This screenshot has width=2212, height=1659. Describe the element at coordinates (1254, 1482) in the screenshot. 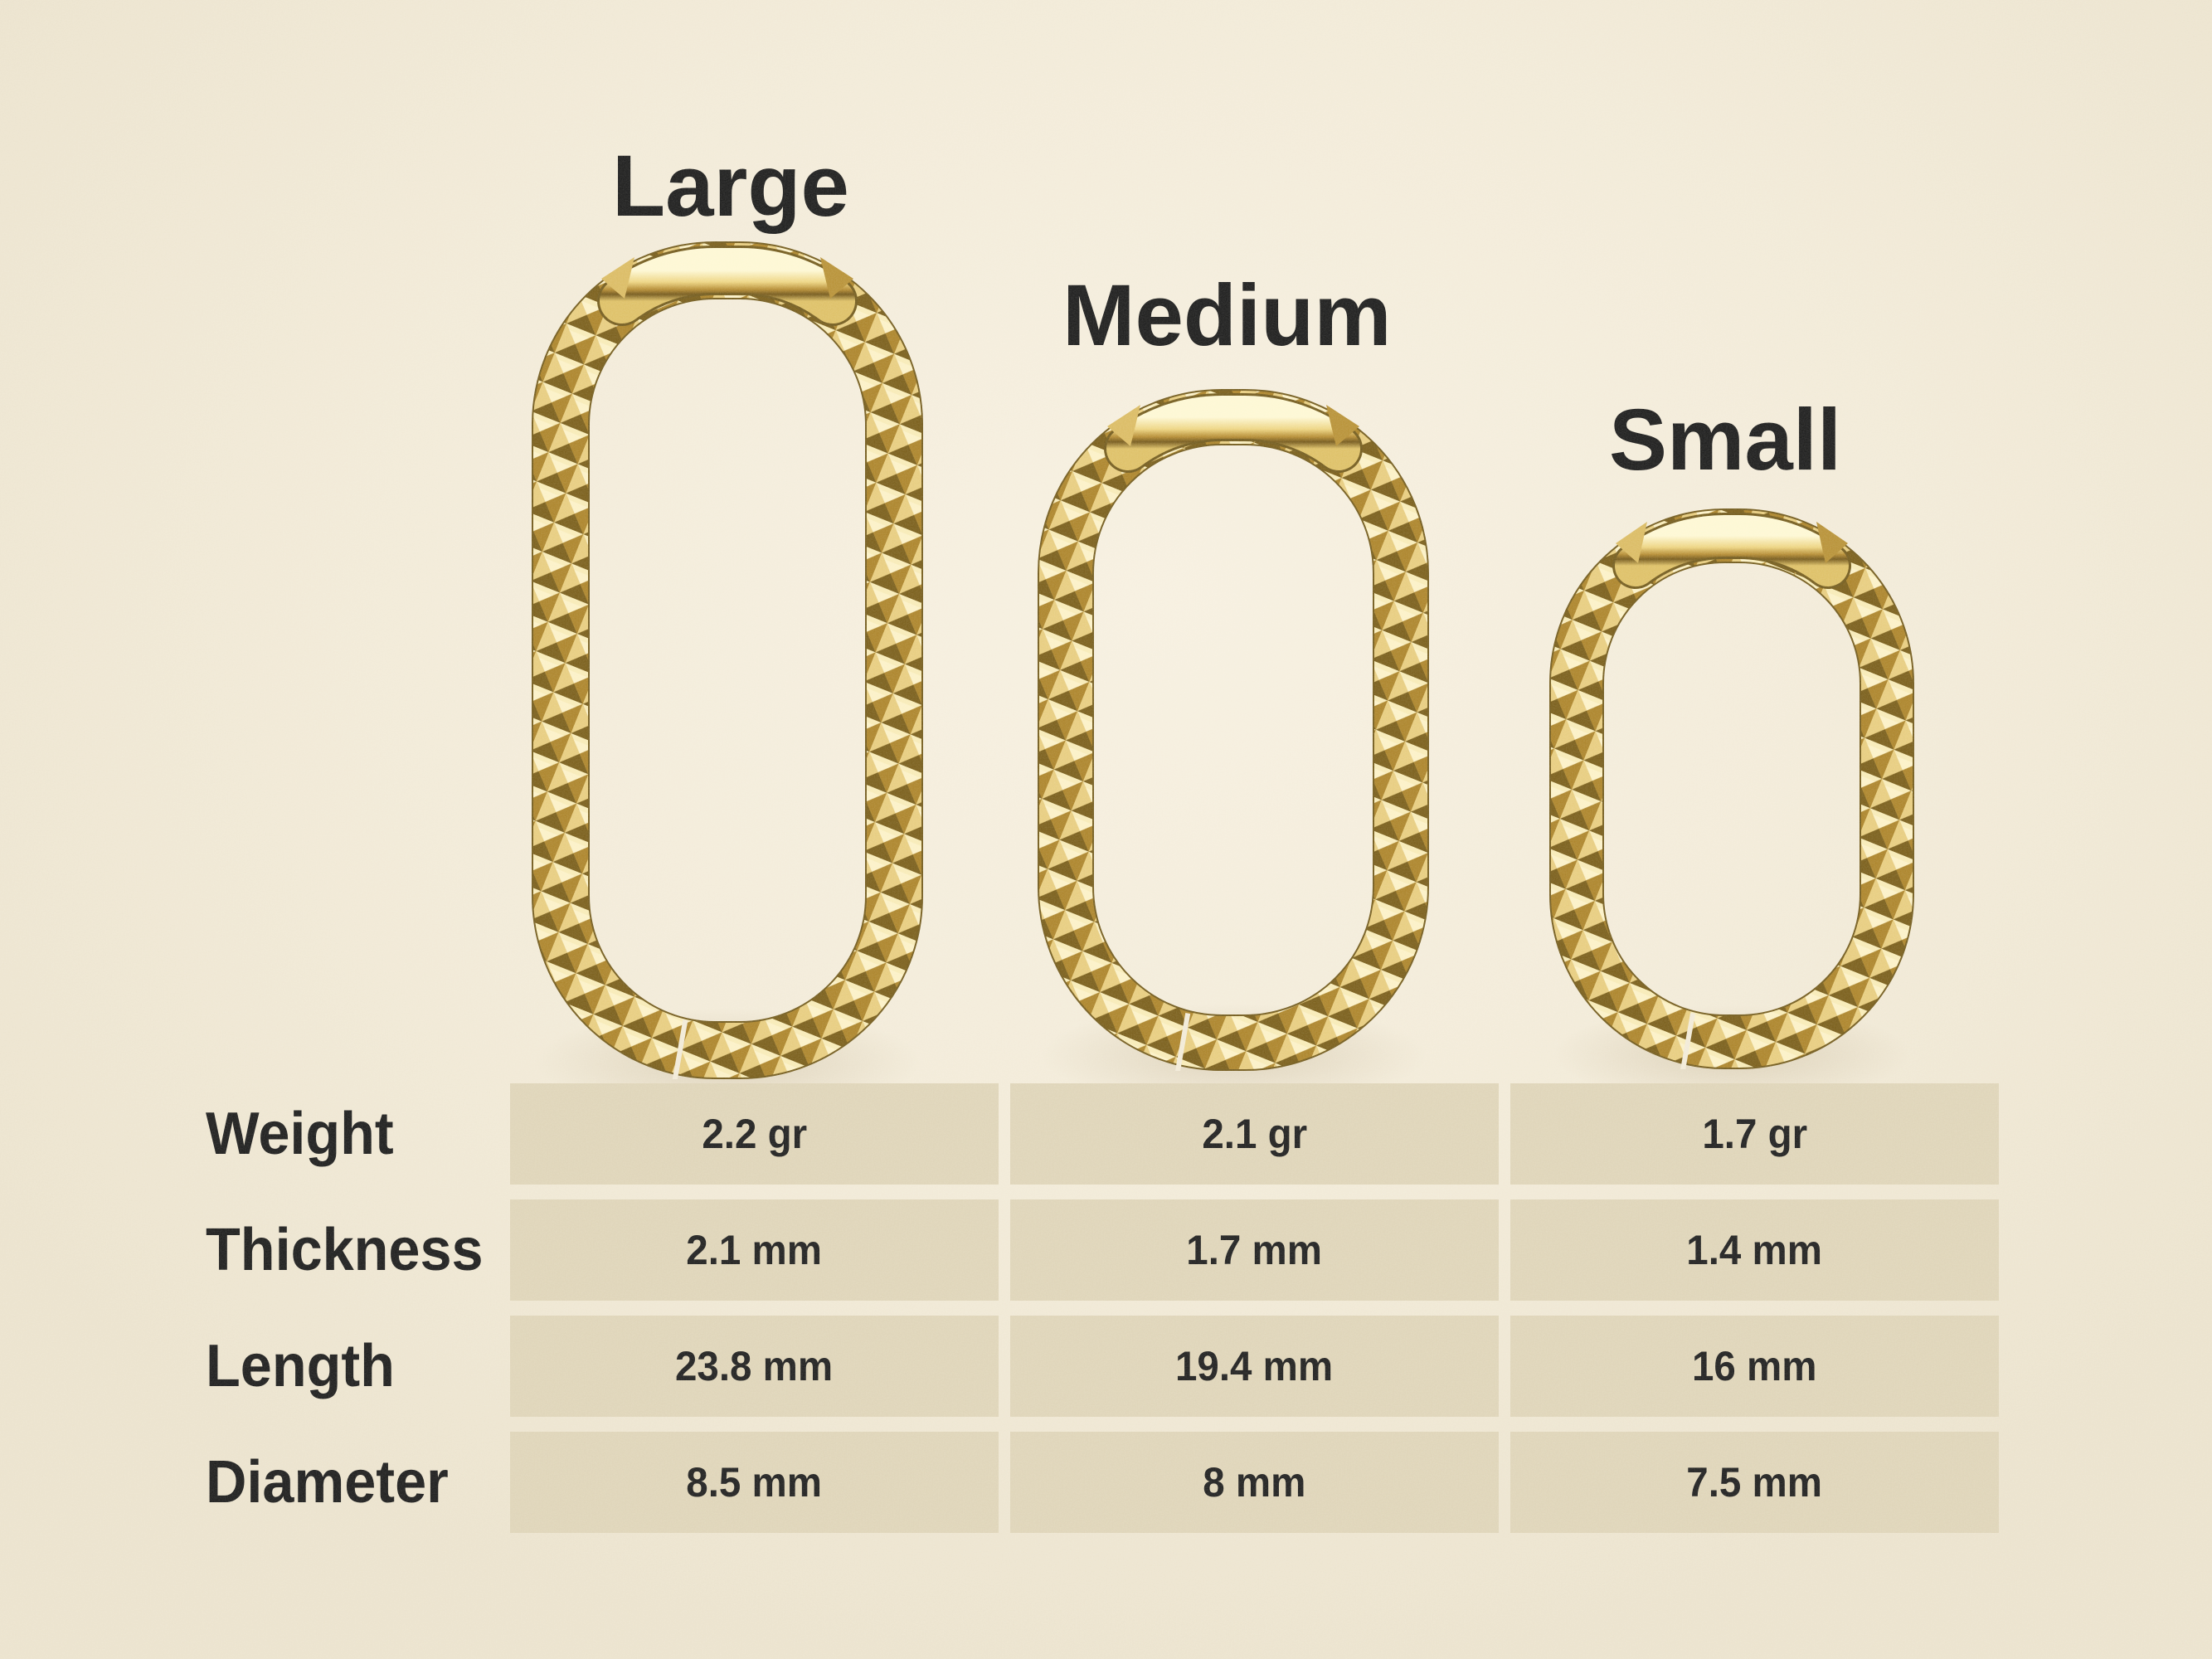

I see `spec-cell-diameter-medium: 8 mm` at that location.